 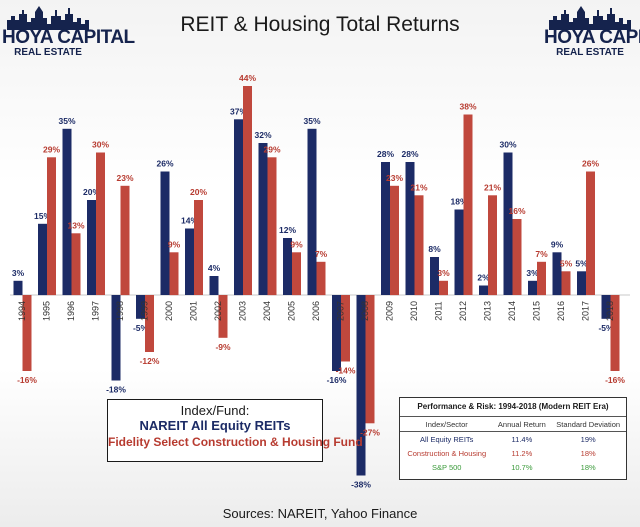 What do you see at coordinates (507, 145) in the screenshot?
I see `data-label-reit-2014: 30%` at bounding box center [507, 145].